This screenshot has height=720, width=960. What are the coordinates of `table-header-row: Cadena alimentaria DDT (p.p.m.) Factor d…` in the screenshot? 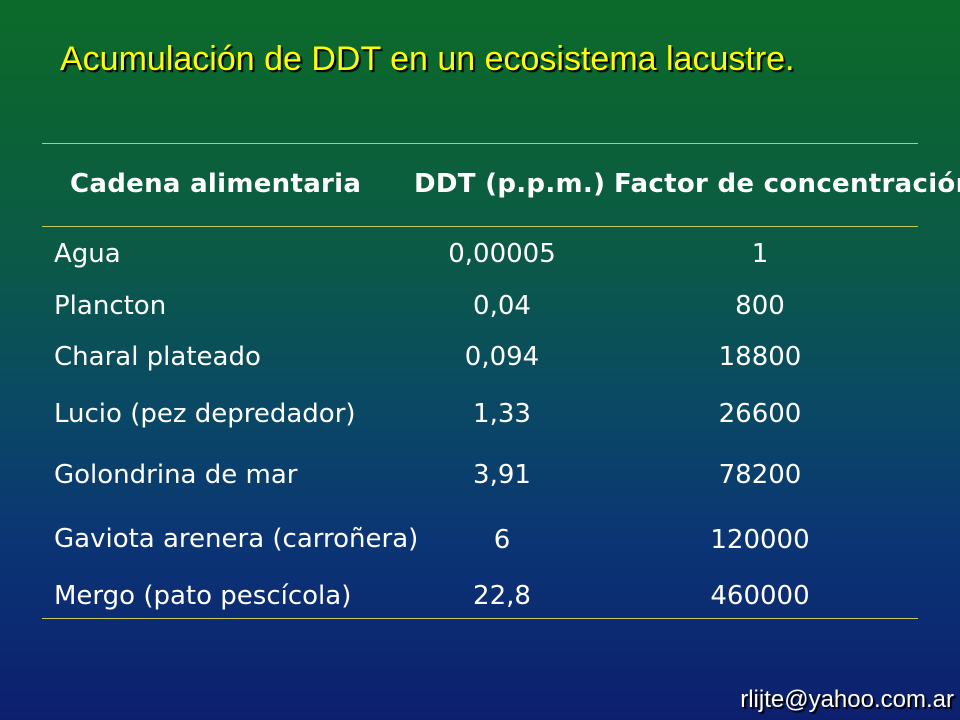 It's located at (501, 185).